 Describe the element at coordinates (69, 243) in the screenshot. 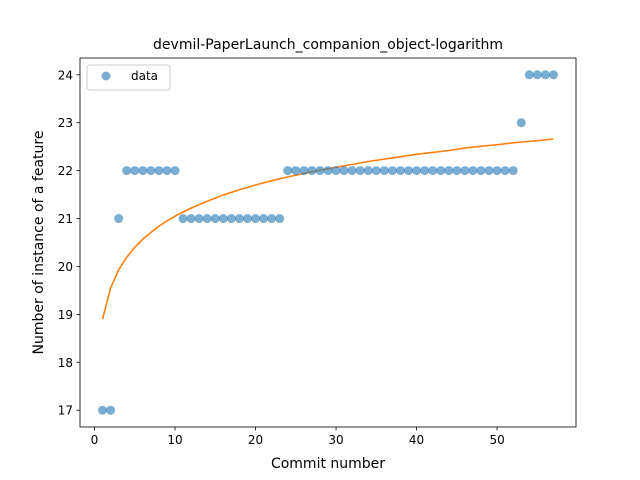

I see `y-axis-ticks: 17 18 19 20 21 22 23 24` at that location.